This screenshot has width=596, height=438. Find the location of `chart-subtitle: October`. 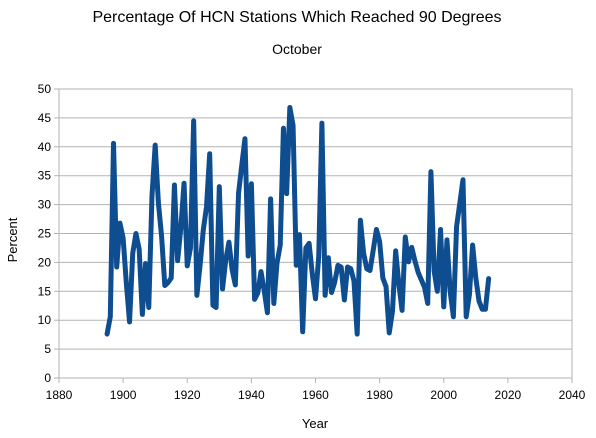

chart-subtitle: October is located at coordinates (297, 49).